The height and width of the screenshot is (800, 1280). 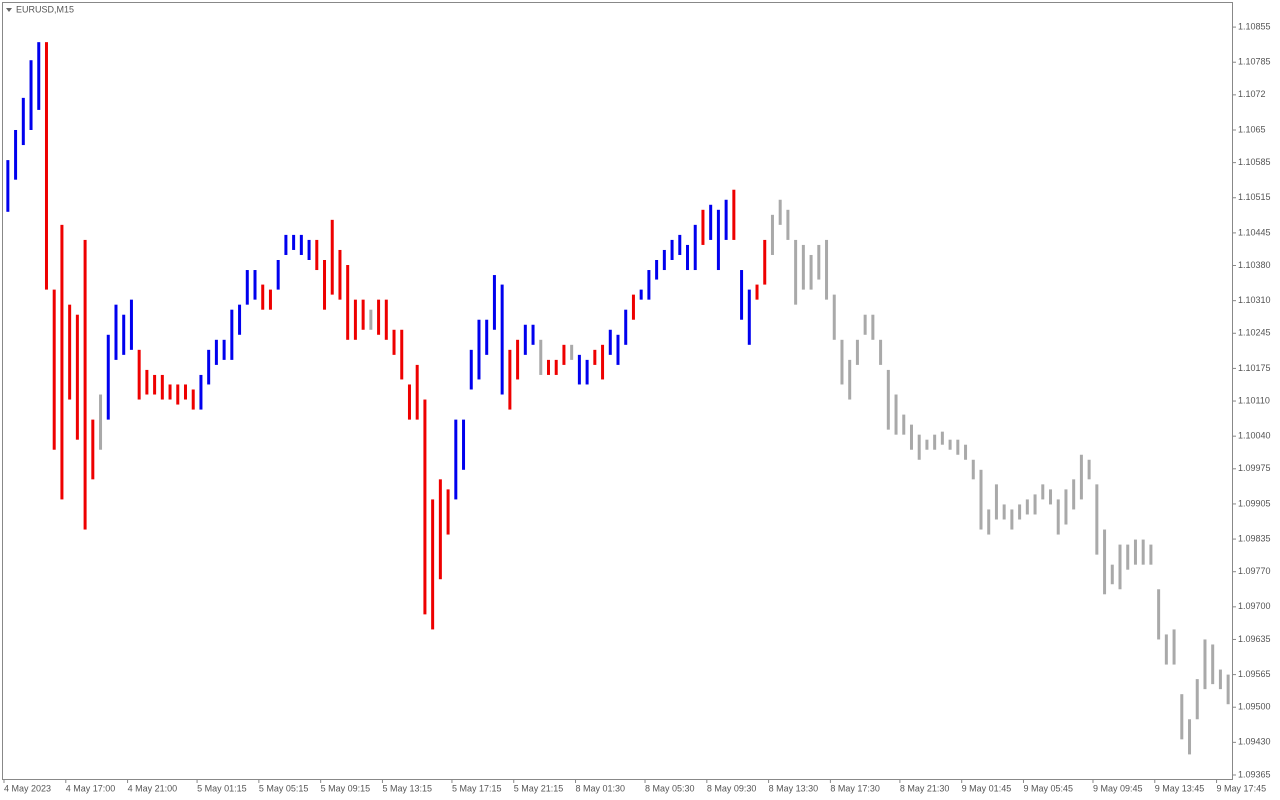 I want to click on y-tick-label: 1.09905, so click(x=1254, y=503).